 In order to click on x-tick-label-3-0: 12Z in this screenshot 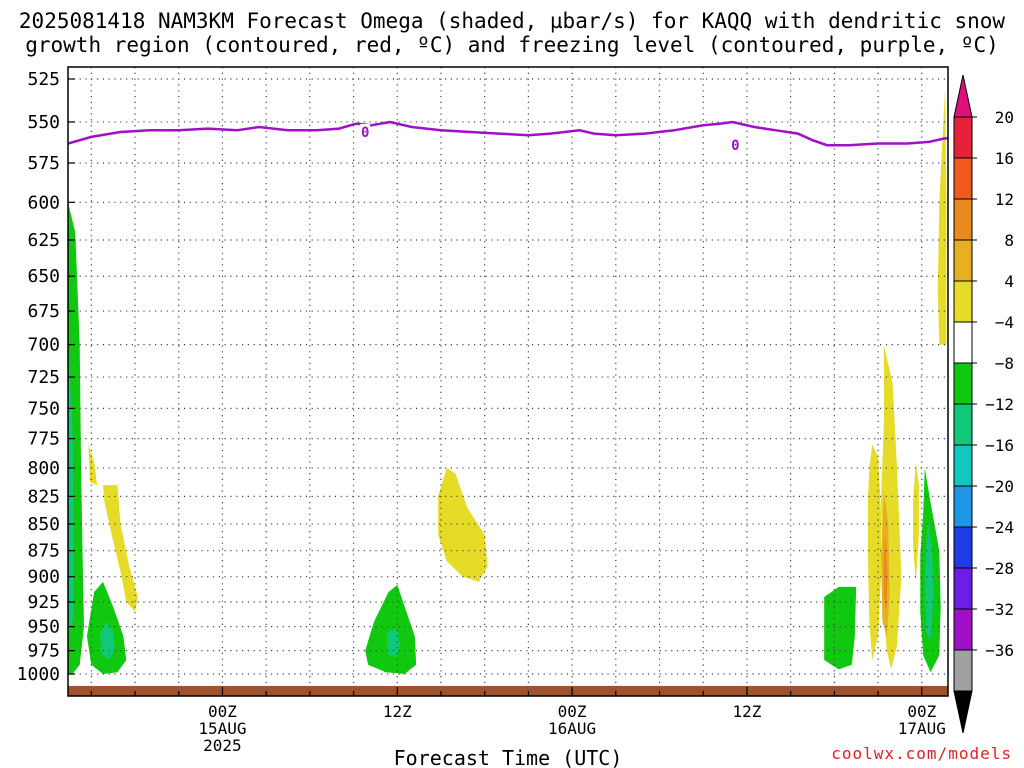, I will do `click(746, 711)`.